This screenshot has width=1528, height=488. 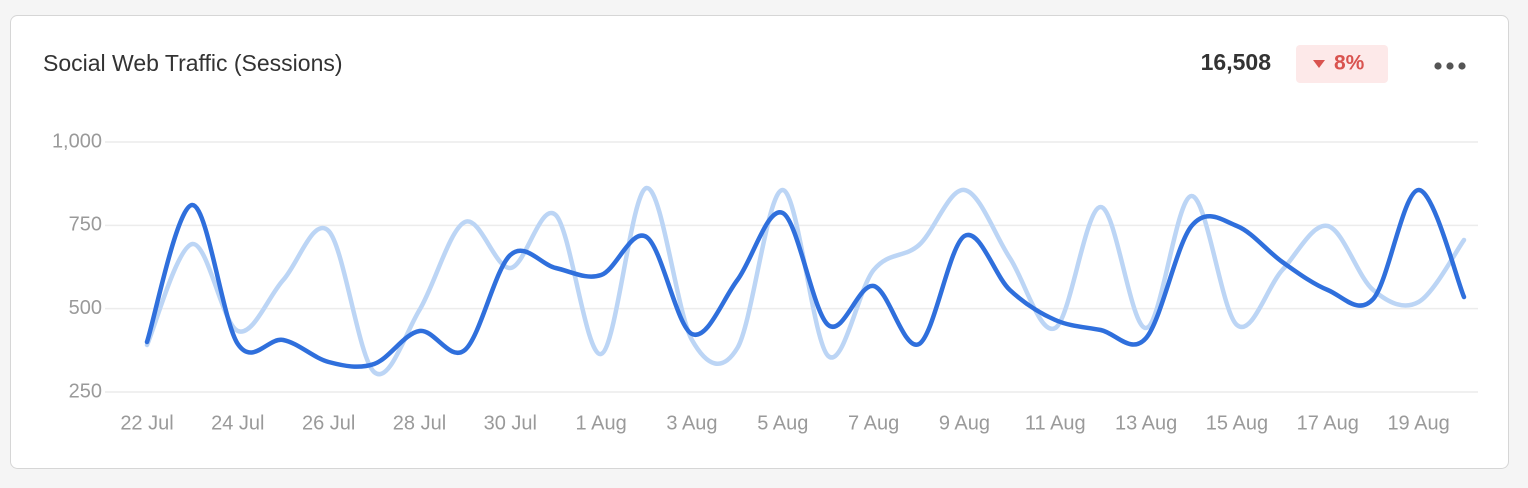 What do you see at coordinates (419, 423) in the screenshot?
I see `x-tick-label: 28 Jul` at bounding box center [419, 423].